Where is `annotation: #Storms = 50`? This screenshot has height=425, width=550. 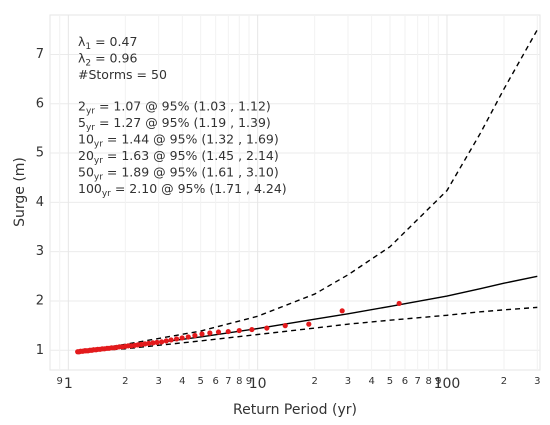
annotation: #Storms = 50 is located at coordinates (122, 74).